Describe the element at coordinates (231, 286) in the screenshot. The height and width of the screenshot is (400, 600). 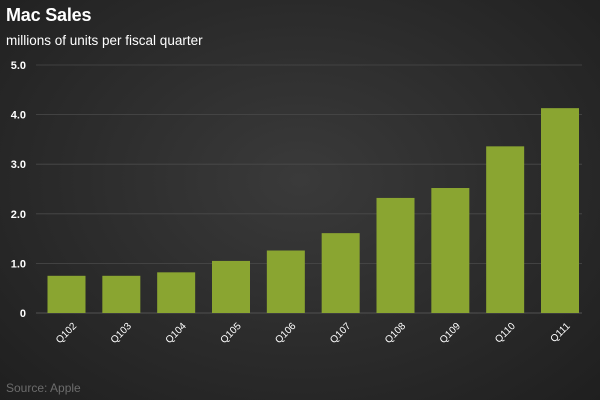
I see `bar-q105` at that location.